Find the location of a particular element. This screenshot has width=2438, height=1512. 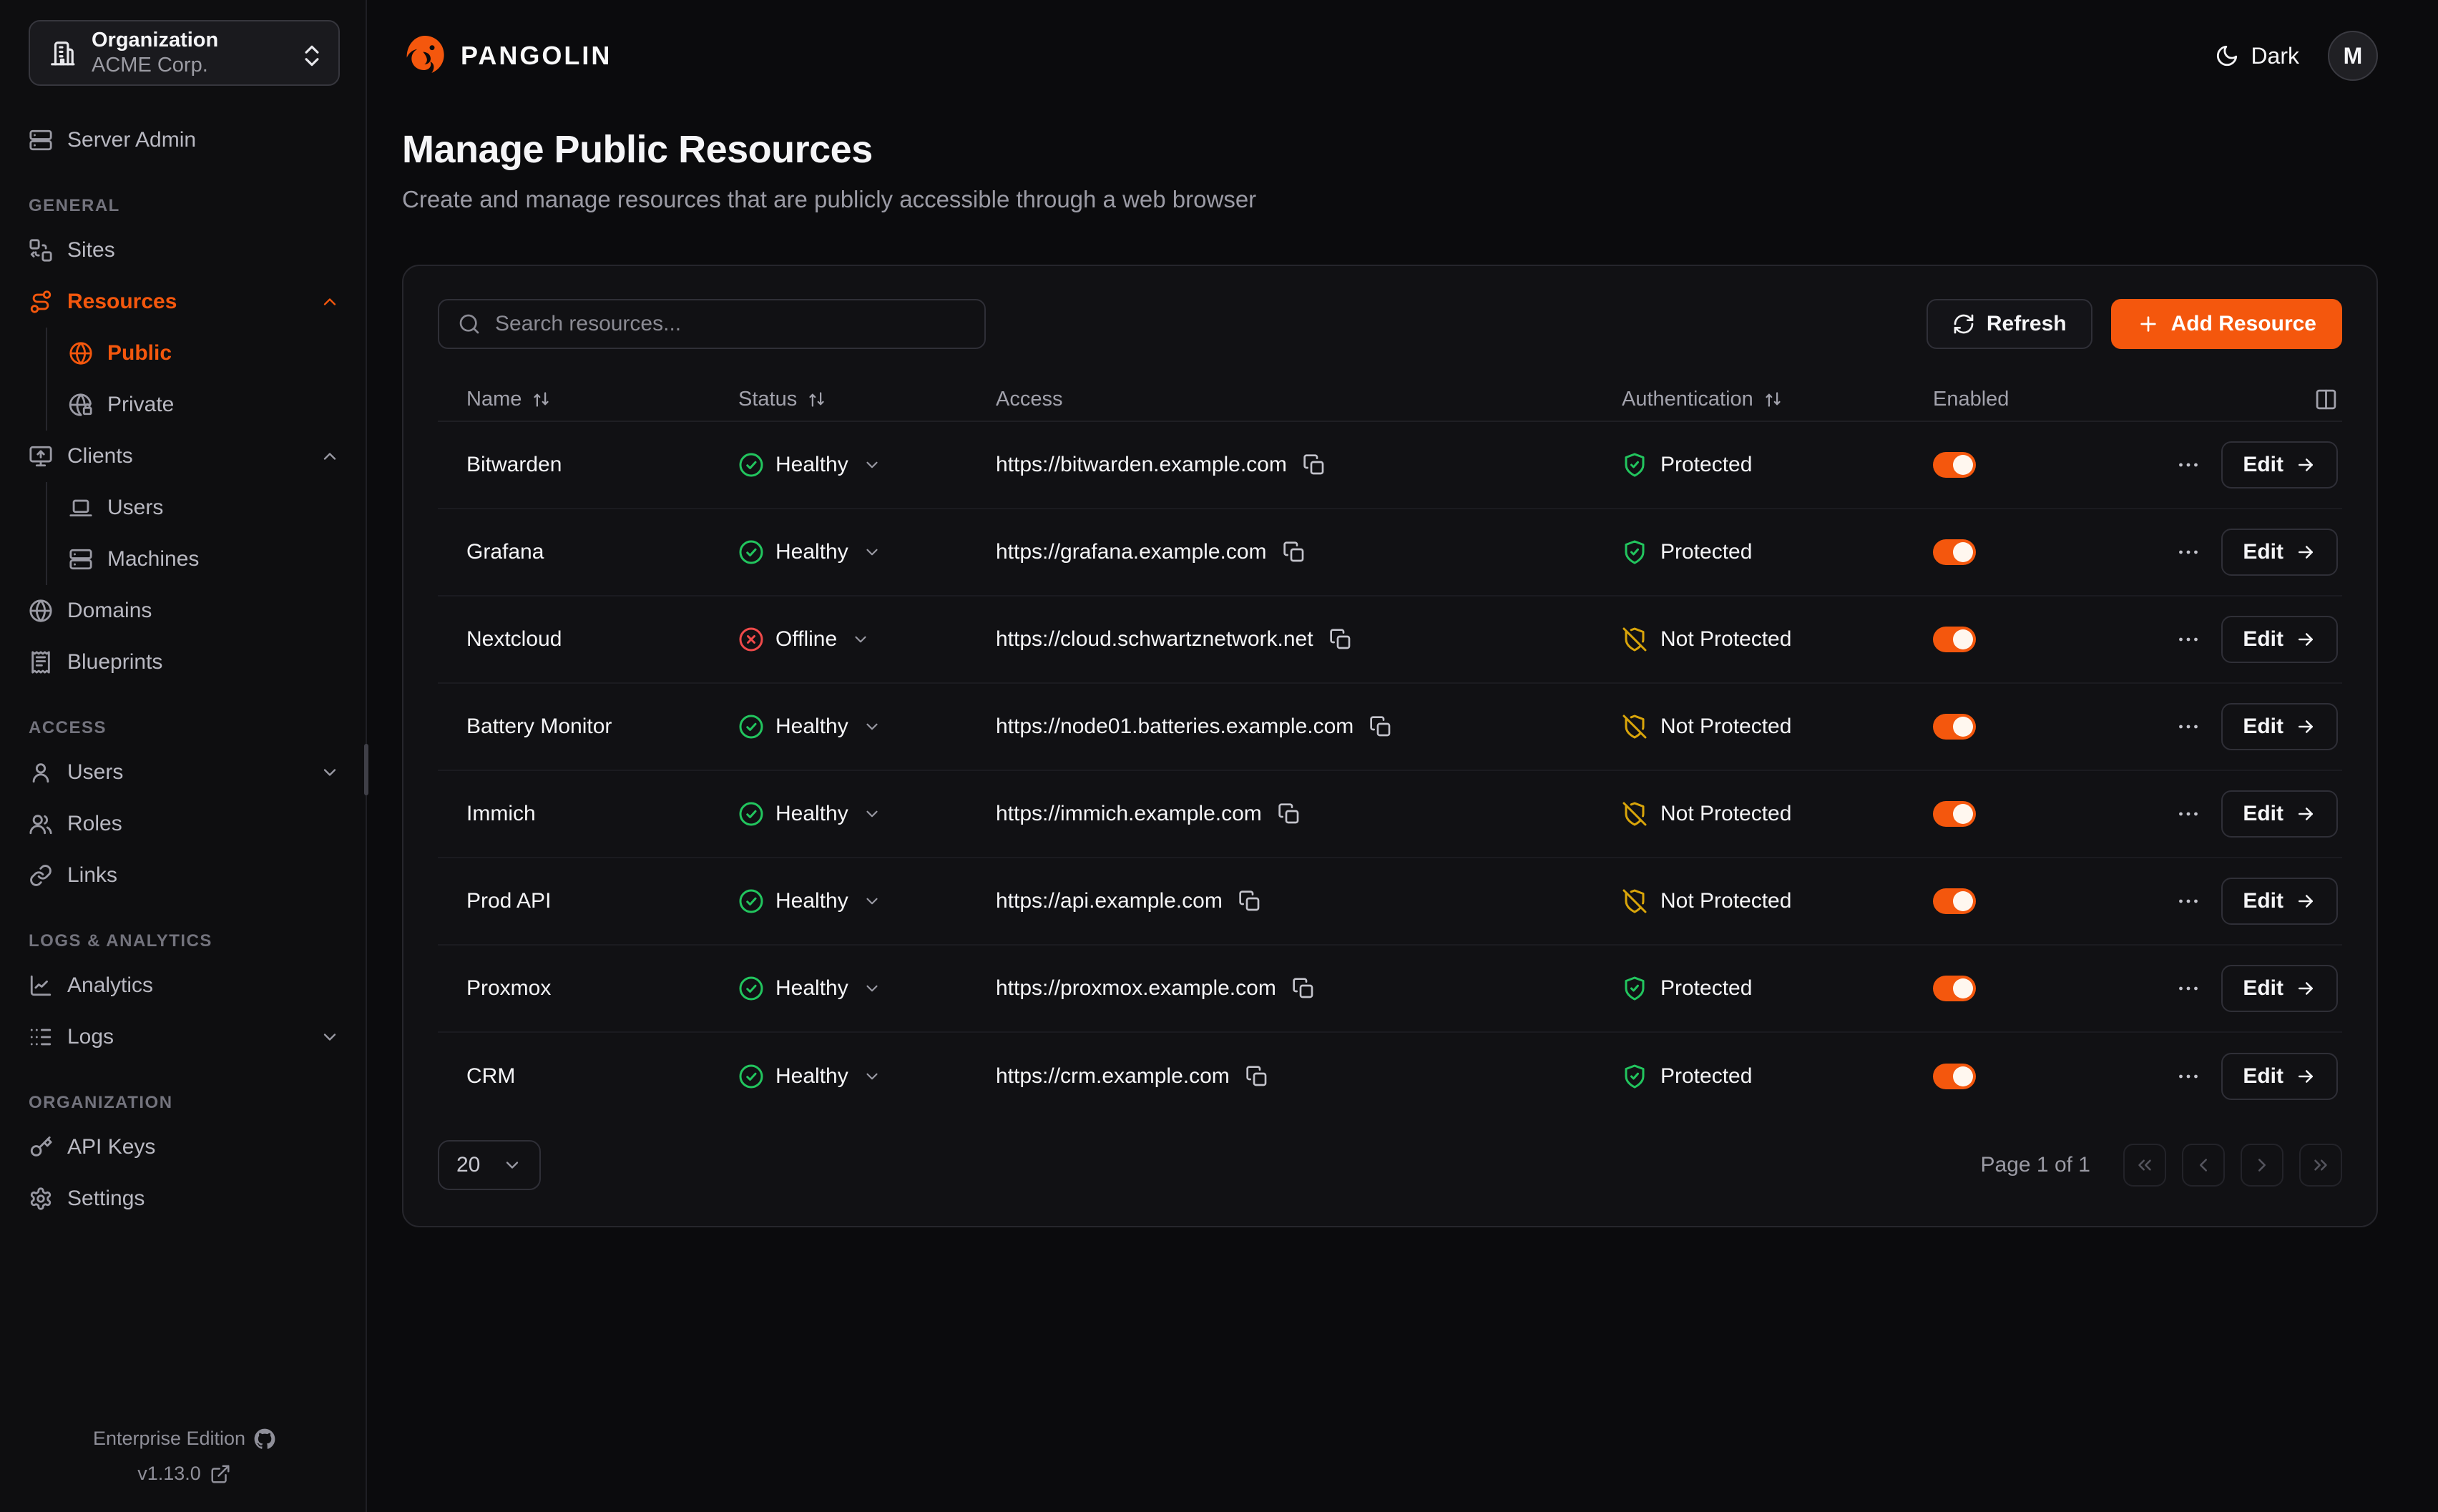

sidebar-item-resources: Resources is located at coordinates (185, 302).